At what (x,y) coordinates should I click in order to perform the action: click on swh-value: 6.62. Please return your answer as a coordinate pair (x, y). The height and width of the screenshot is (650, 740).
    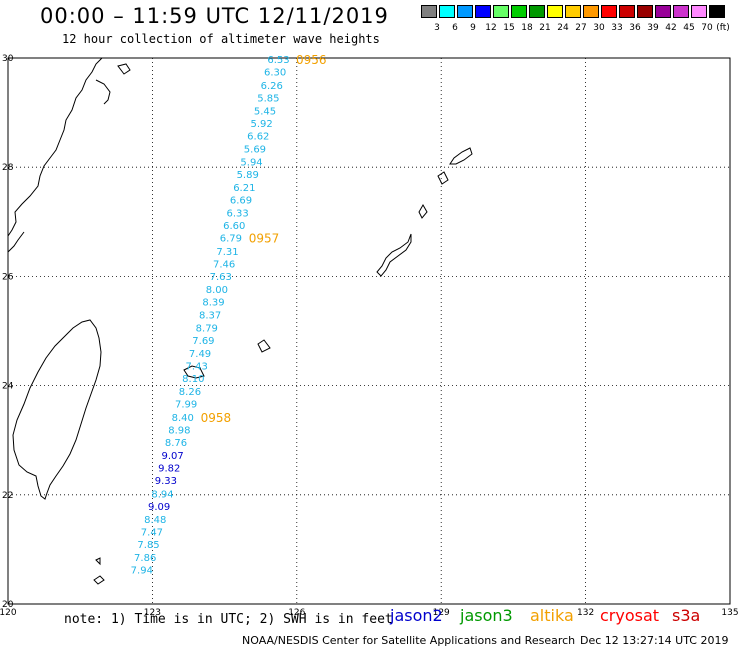
    Looking at the image, I should click on (258, 137).